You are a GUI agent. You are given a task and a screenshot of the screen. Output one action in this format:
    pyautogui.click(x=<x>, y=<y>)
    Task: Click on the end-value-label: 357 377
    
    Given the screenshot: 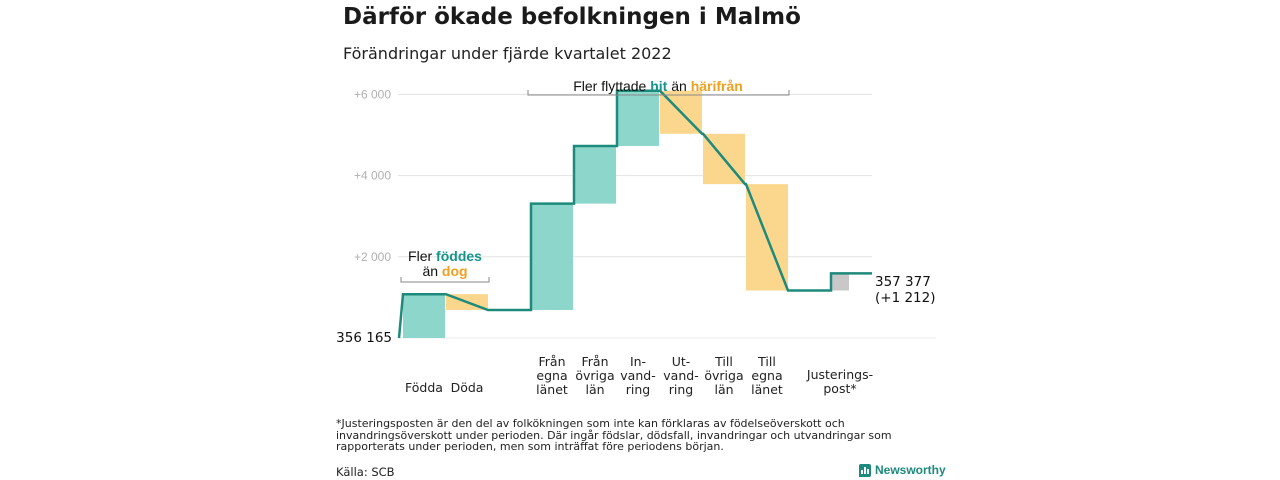 What is the action you would take?
    pyautogui.click(x=903, y=282)
    